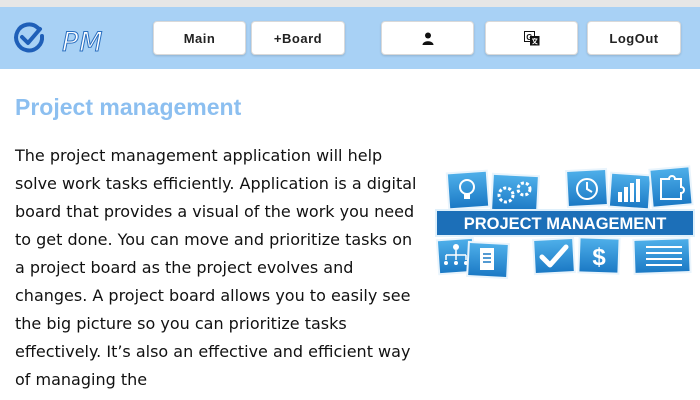 This screenshot has width=700, height=400. What do you see at coordinates (515, 193) in the screenshot?
I see `gears-icon` at bounding box center [515, 193].